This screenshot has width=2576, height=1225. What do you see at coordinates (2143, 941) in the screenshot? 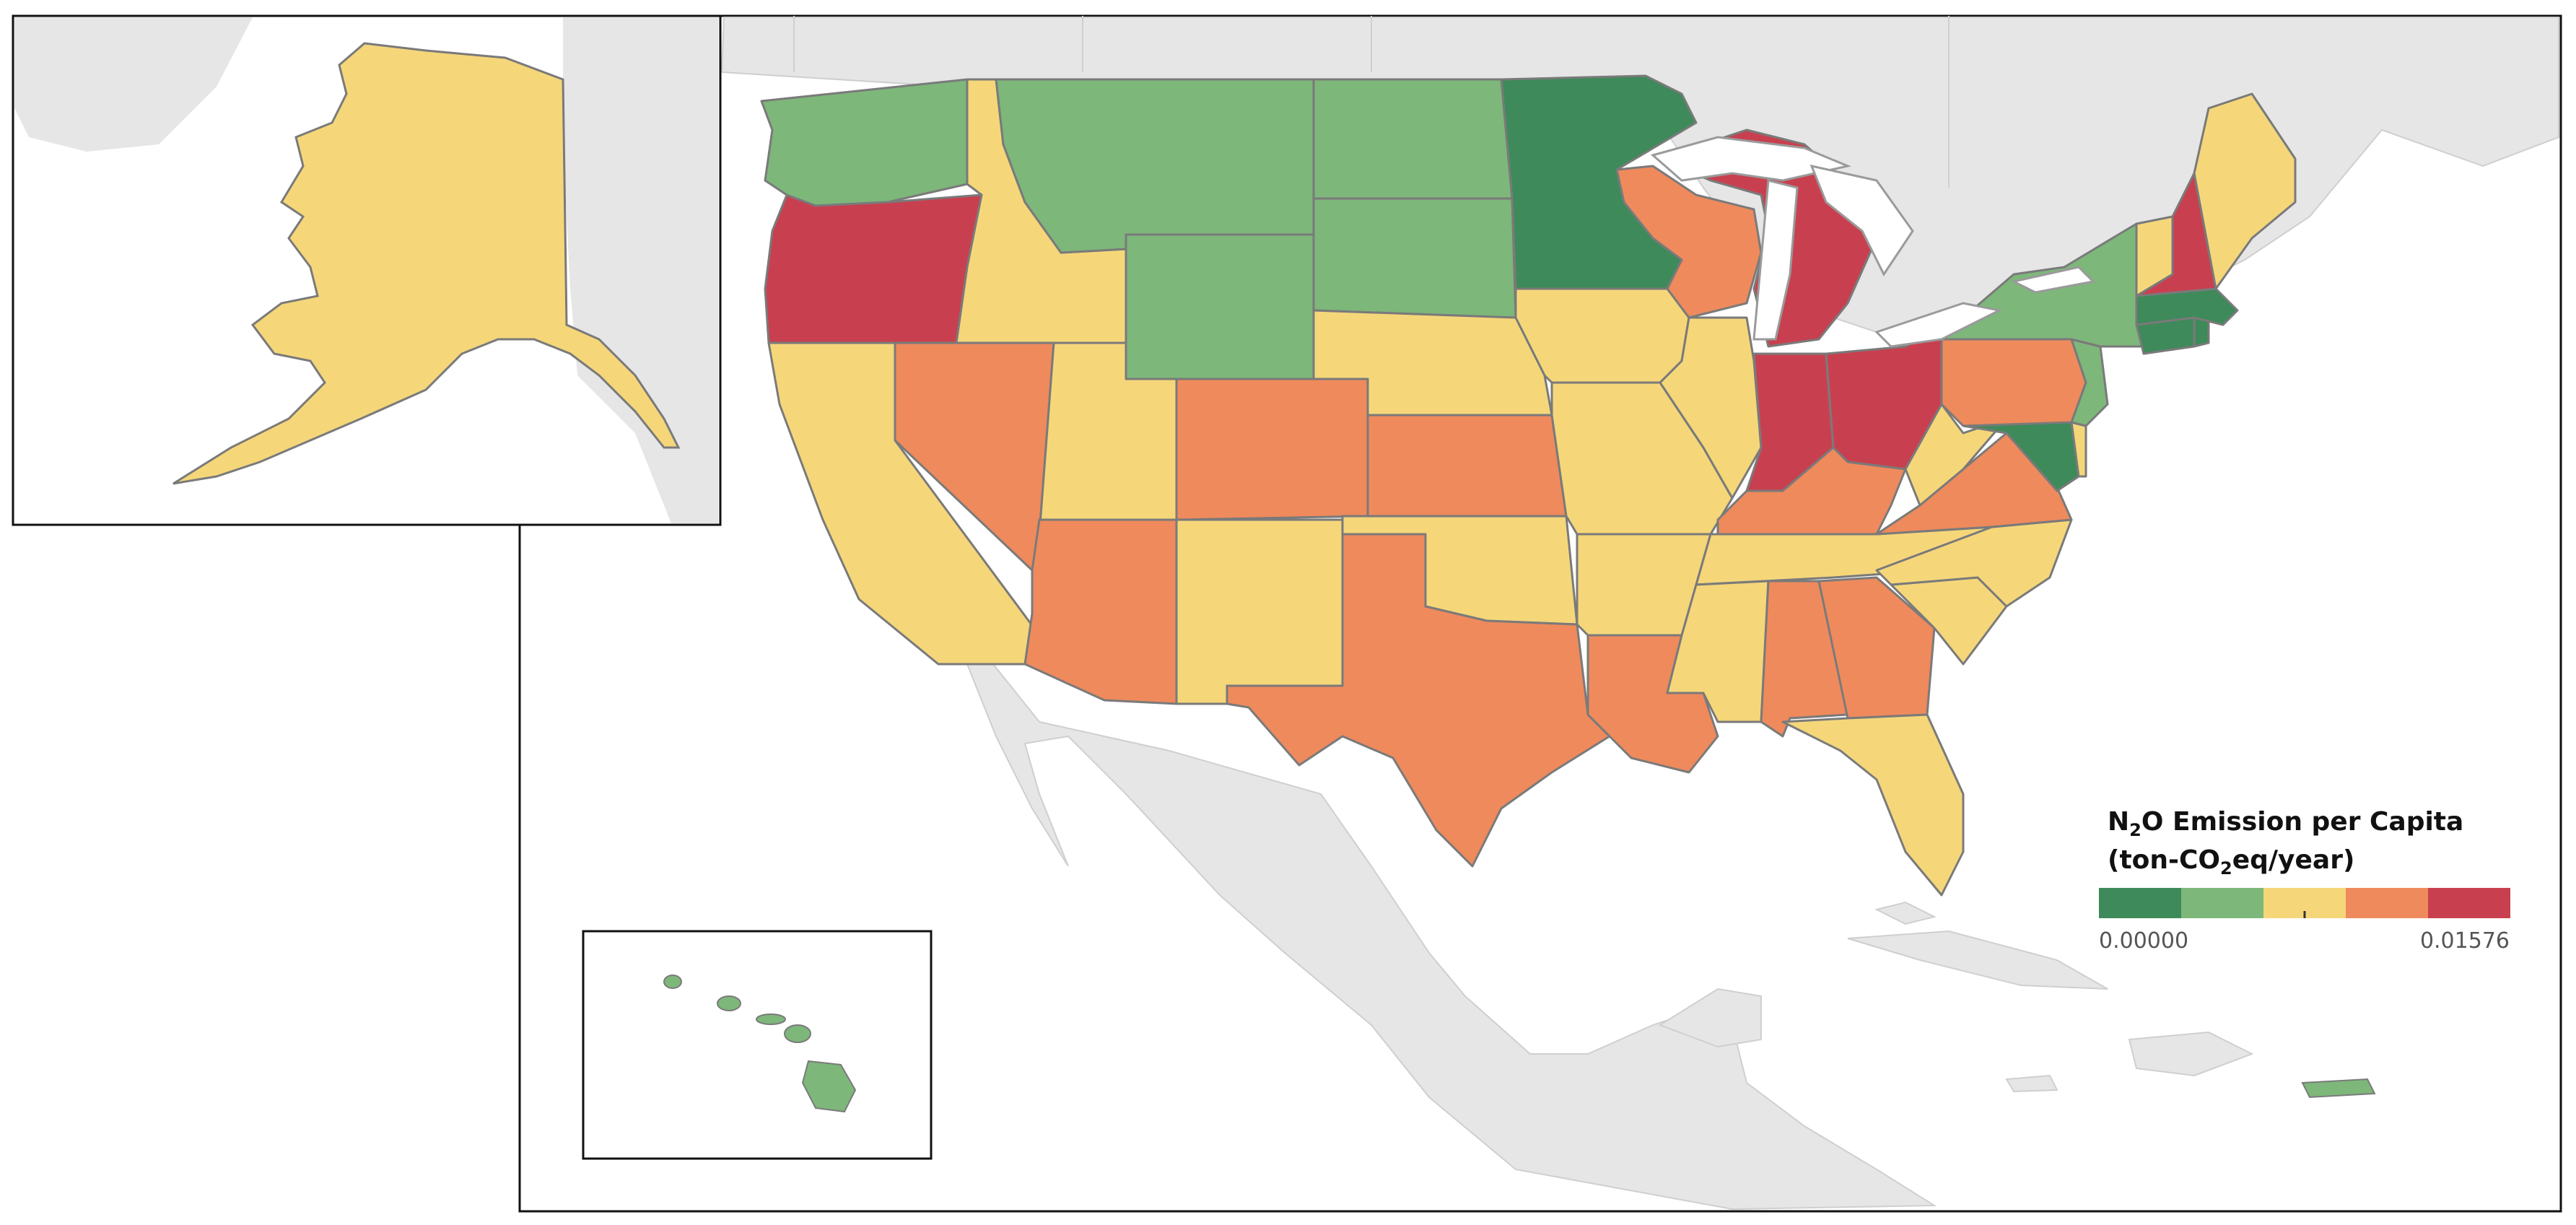
I see `legend-min-label: 0.00000` at bounding box center [2143, 941].